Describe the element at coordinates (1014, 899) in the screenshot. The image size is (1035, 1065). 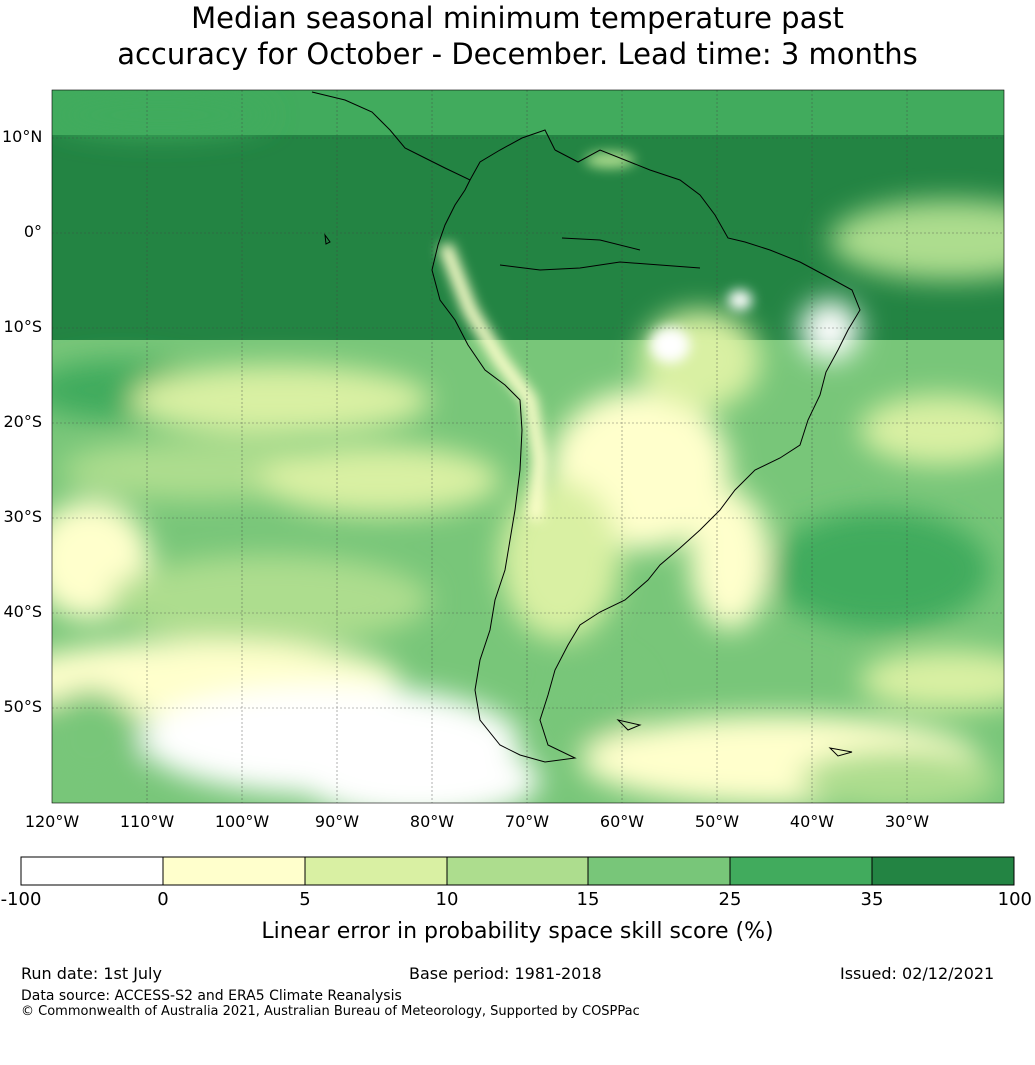
I see `colorbar-tick-100: 100` at that location.